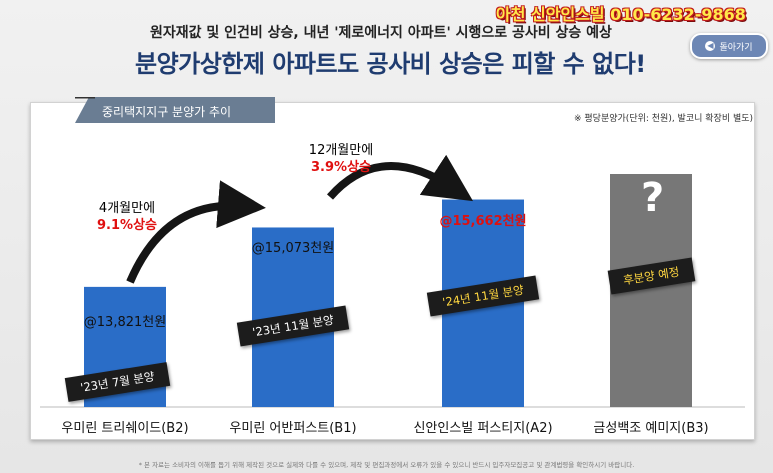 The height and width of the screenshot is (473, 773). I want to click on annotation-period: 12개월만에, so click(341, 150).